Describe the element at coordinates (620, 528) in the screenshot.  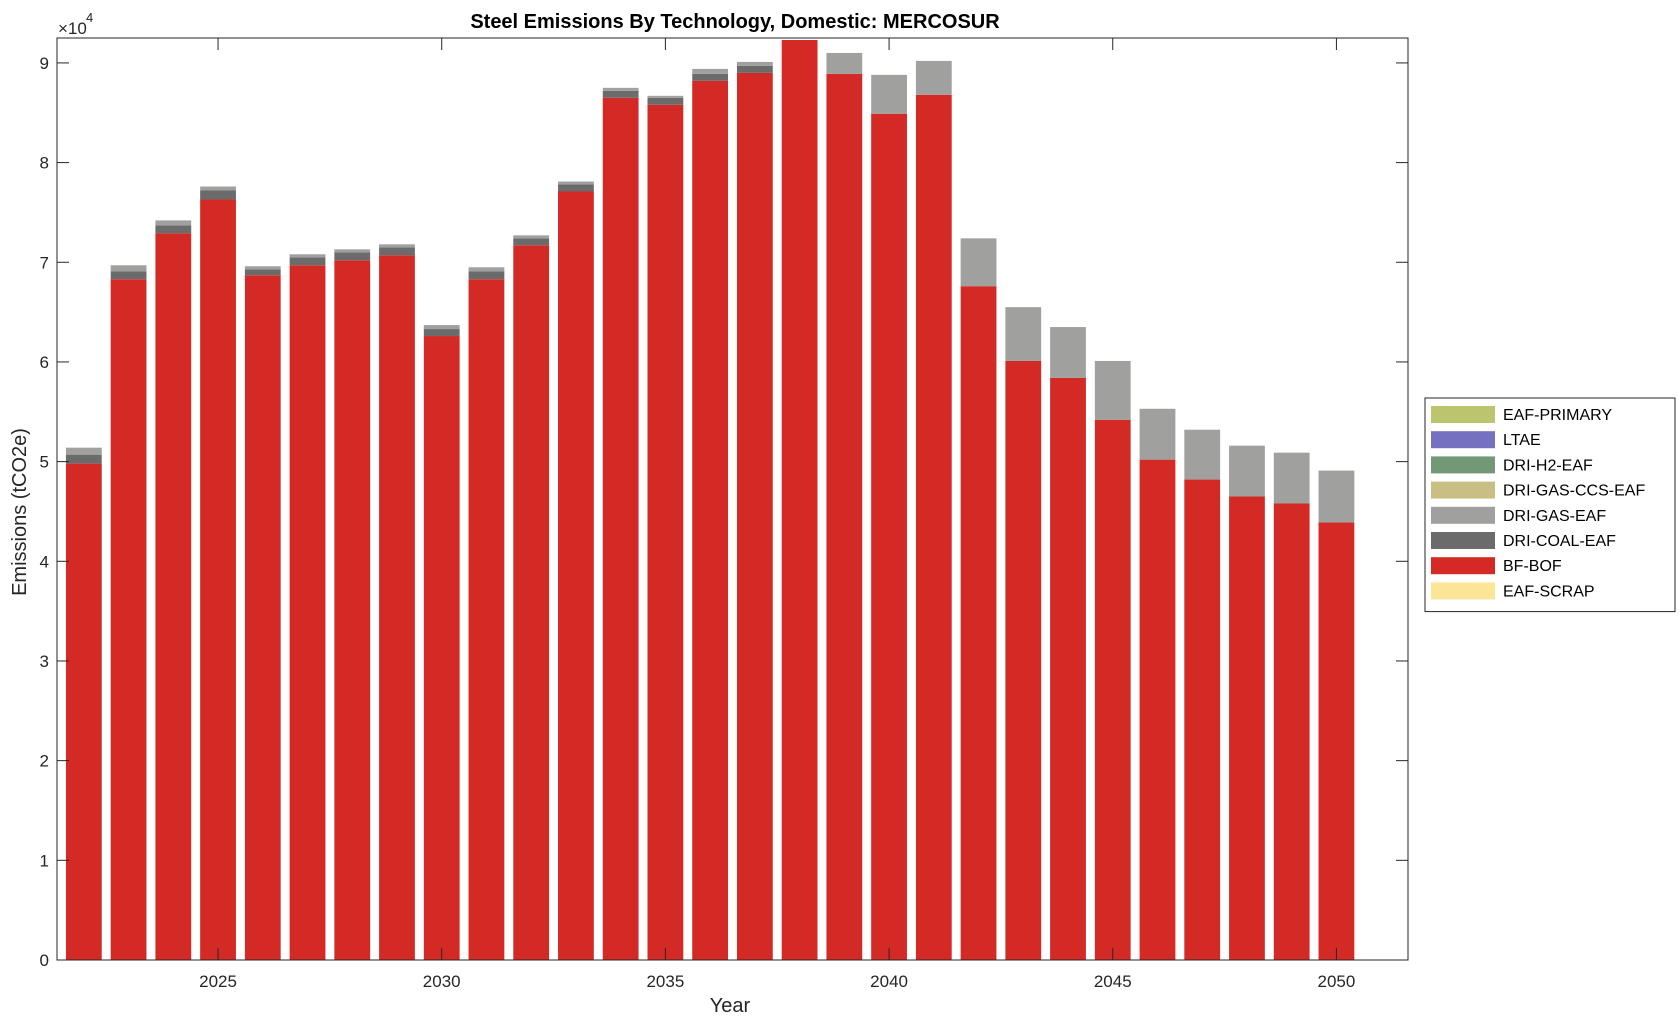
I see `bar-bf-bof-2034` at that location.